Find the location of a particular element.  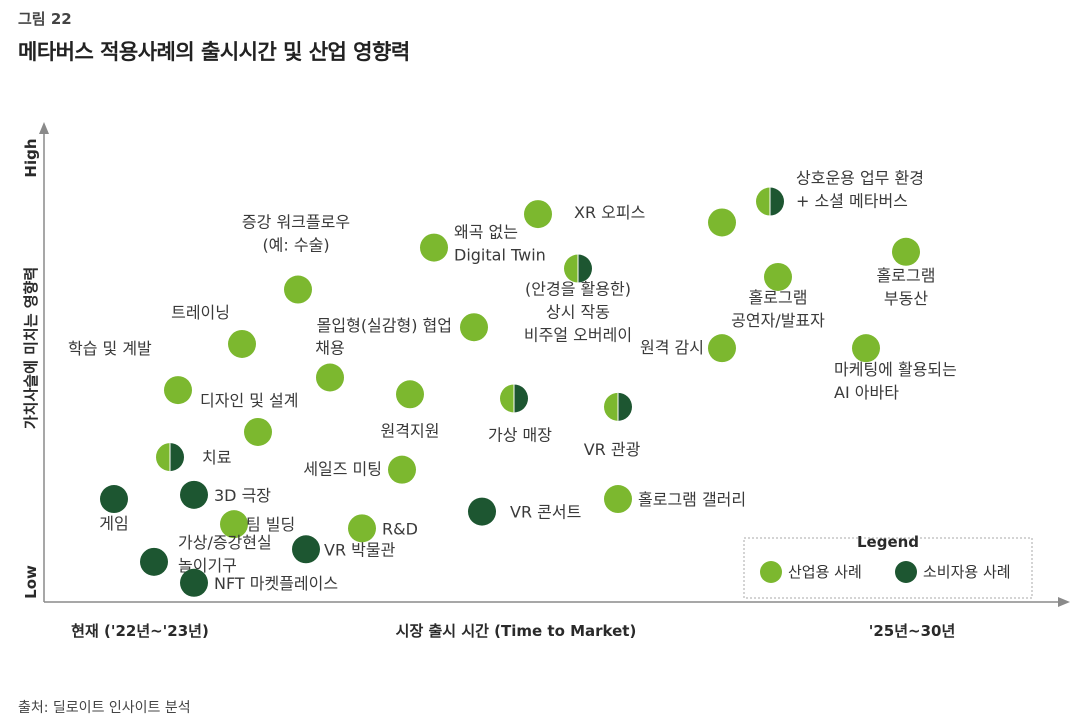

data-point: 학습 및 계발 is located at coordinates (130, 372).